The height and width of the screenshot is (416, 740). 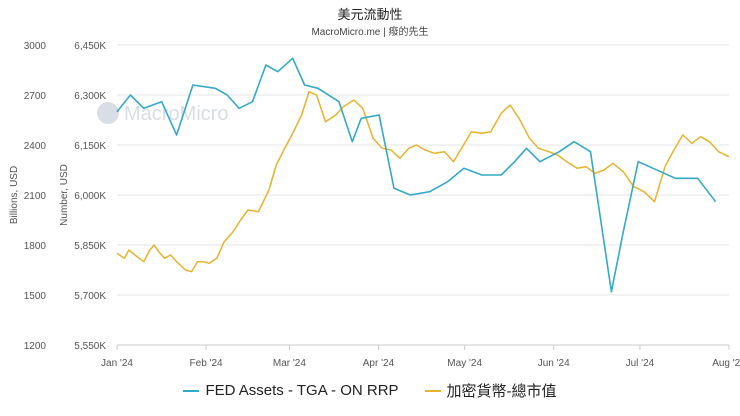 I want to click on x-tick-label: Apr '24, so click(x=379, y=363).